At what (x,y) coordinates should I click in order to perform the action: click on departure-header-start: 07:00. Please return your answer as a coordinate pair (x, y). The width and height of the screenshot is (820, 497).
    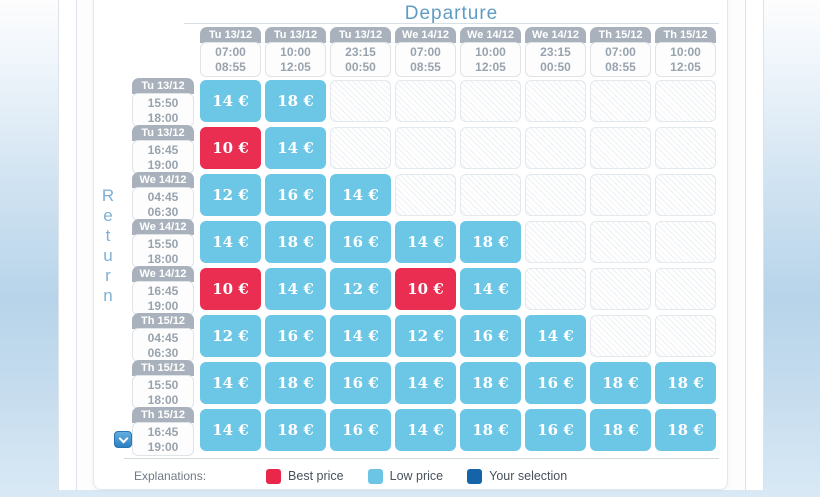
    Looking at the image, I should click on (230, 52).